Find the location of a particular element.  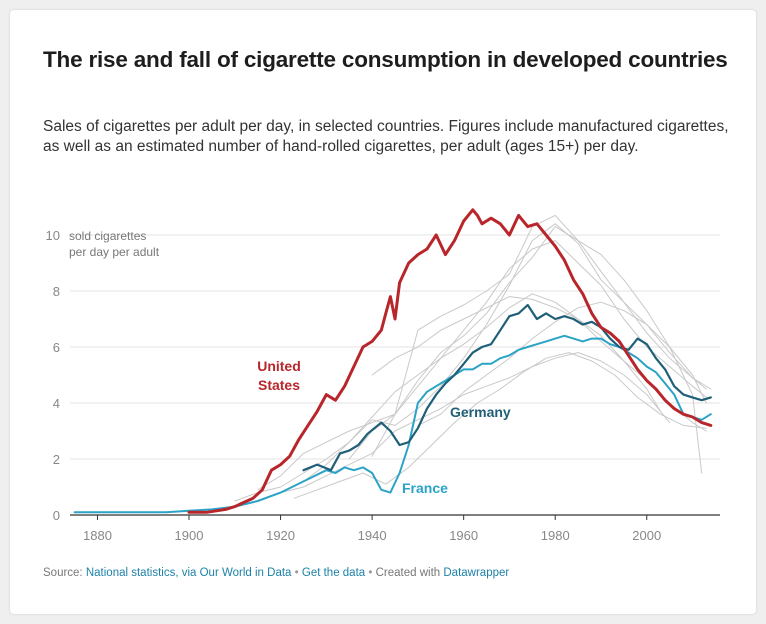

series-label-us-line-1: United is located at coordinates (279, 366).